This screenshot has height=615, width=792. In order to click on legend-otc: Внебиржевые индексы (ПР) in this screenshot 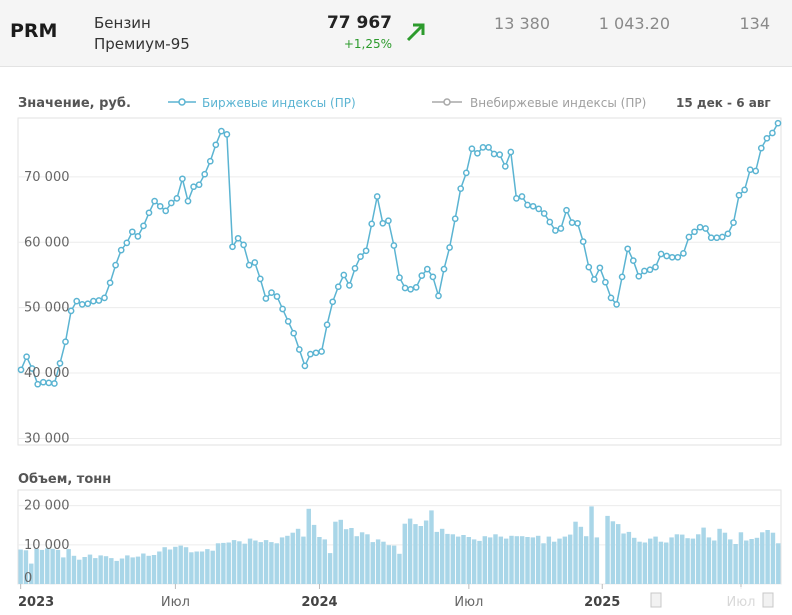, I will do `click(539, 103)`.